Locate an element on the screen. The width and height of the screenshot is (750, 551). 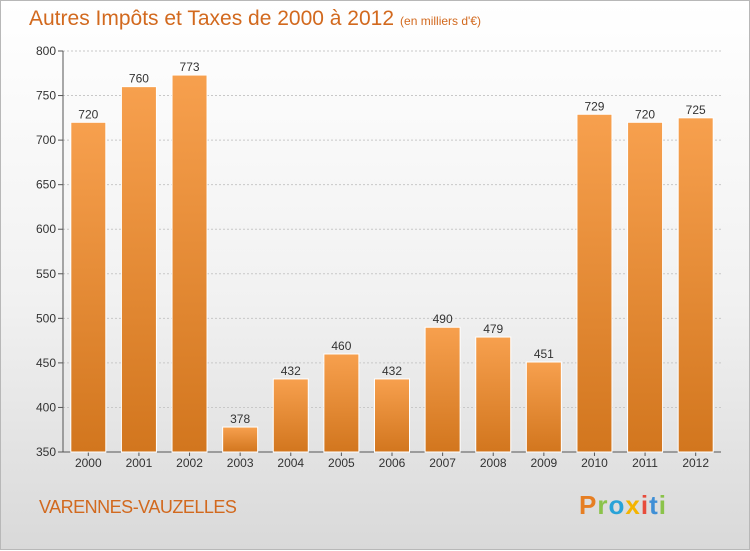
x-tick-label-2008: 2008 is located at coordinates (493, 463).